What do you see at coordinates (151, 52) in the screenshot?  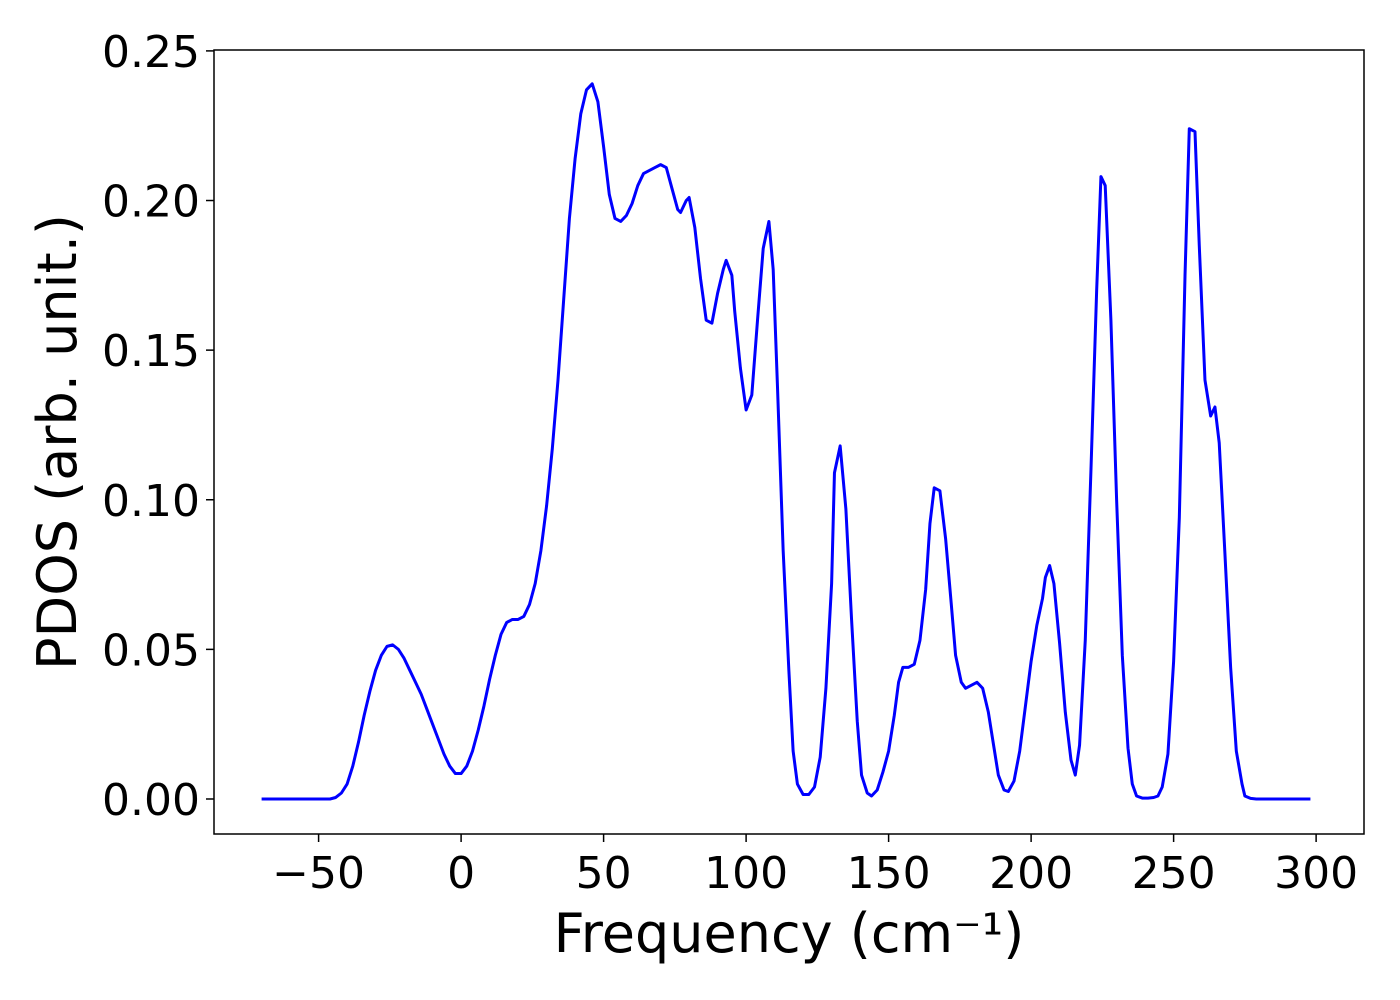 I see `y-tick-label: 0.25` at bounding box center [151, 52].